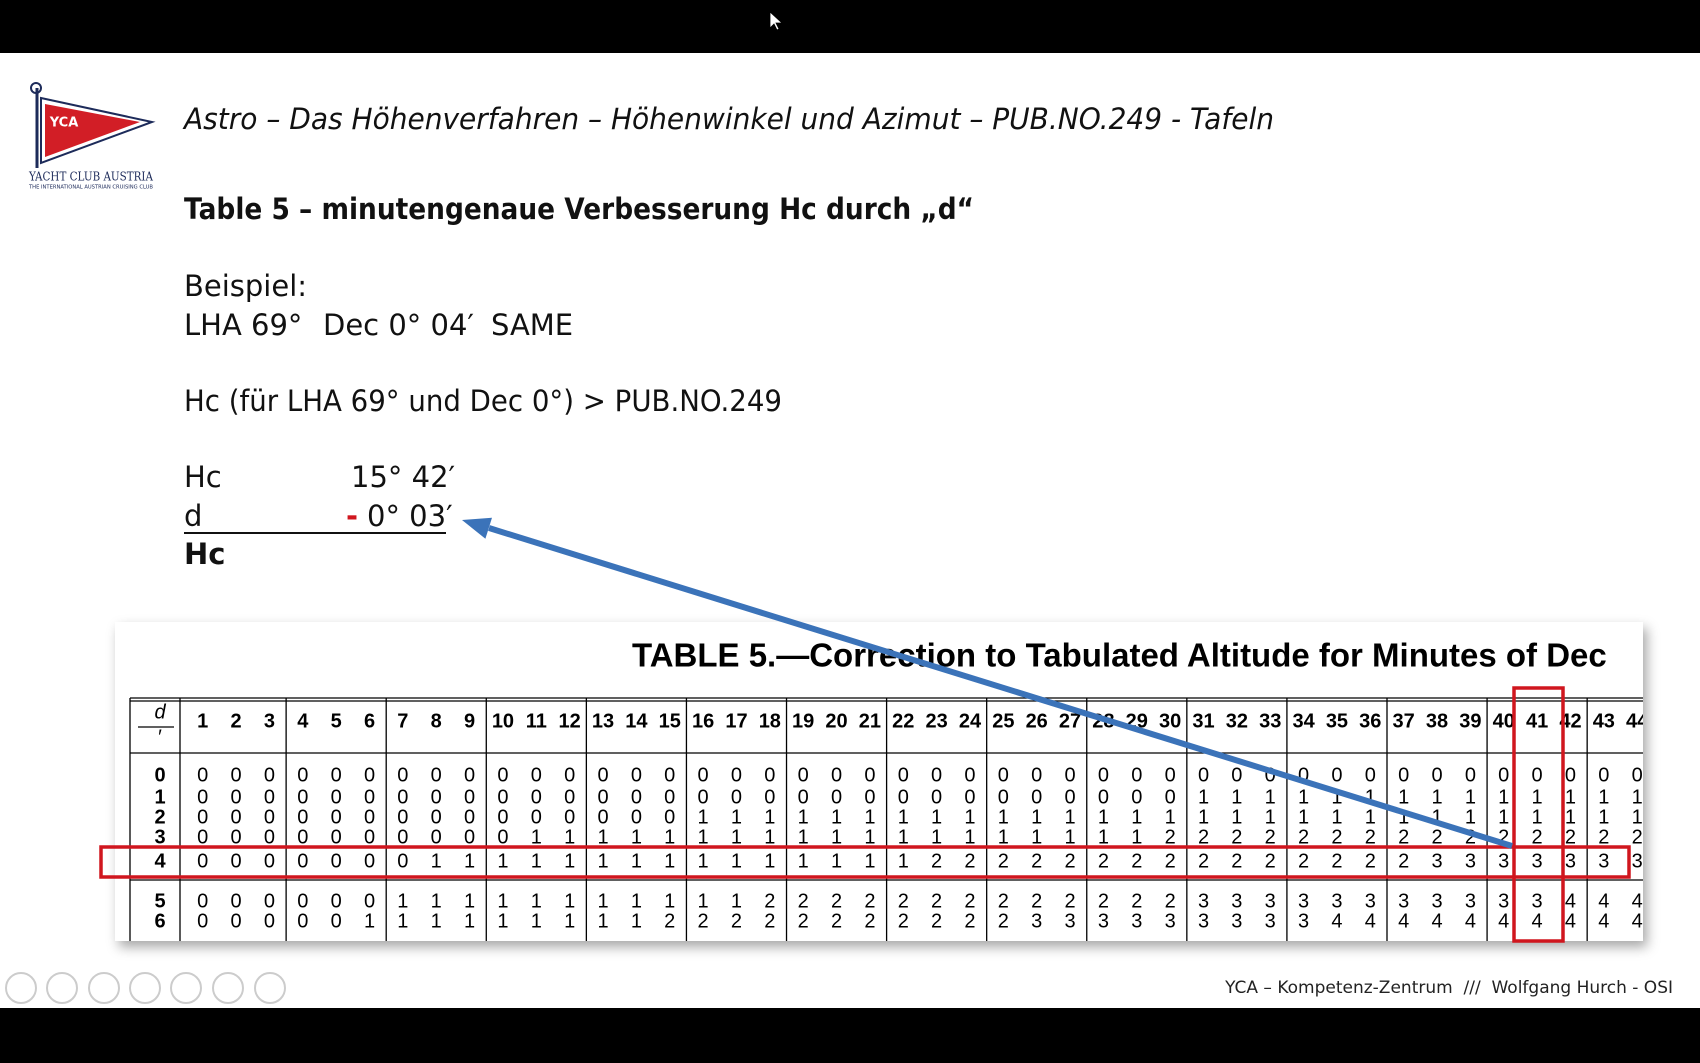 This screenshot has width=1700, height=1063. Describe the element at coordinates (228, 988) in the screenshot. I see `subtitles-button` at that location.